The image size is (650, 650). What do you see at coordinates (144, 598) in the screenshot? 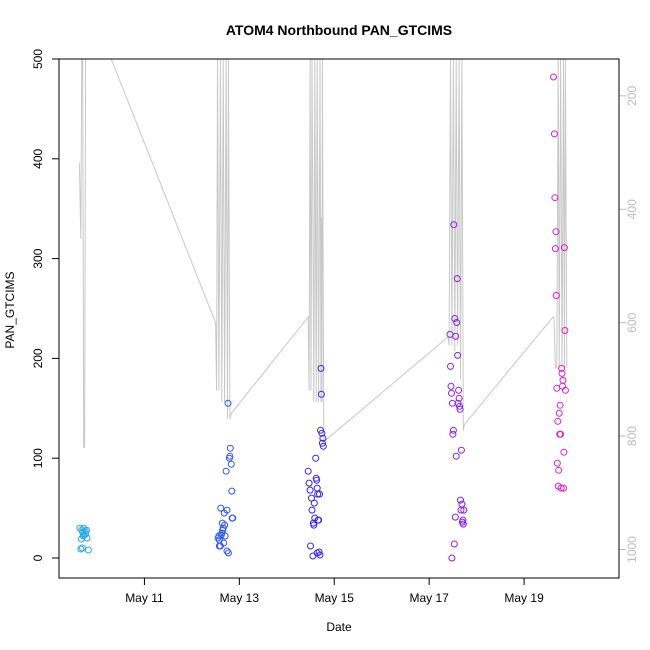
I see `x-tick-label: May 11` at bounding box center [144, 598].